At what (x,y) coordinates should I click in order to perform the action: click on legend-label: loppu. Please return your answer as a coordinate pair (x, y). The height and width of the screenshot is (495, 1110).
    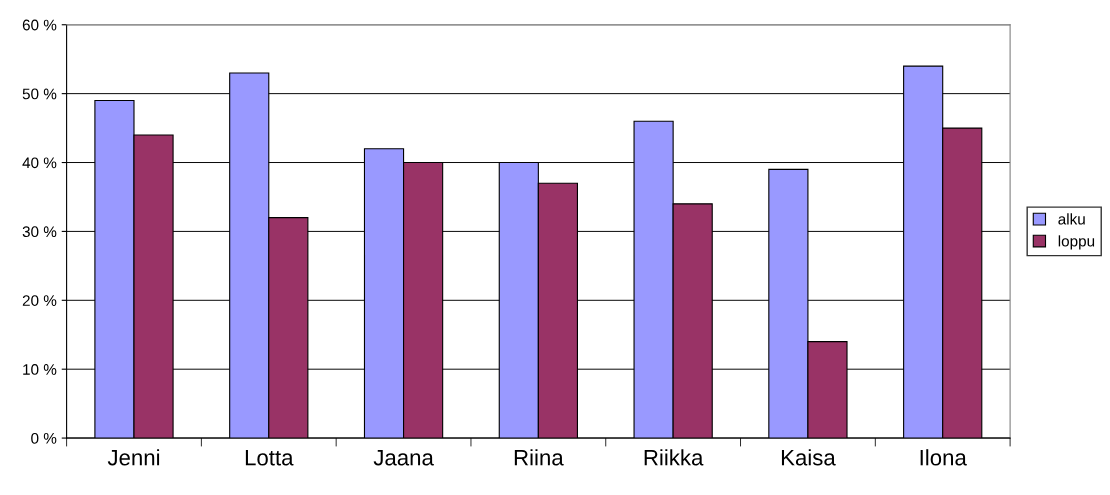
    Looking at the image, I should click on (1076, 242).